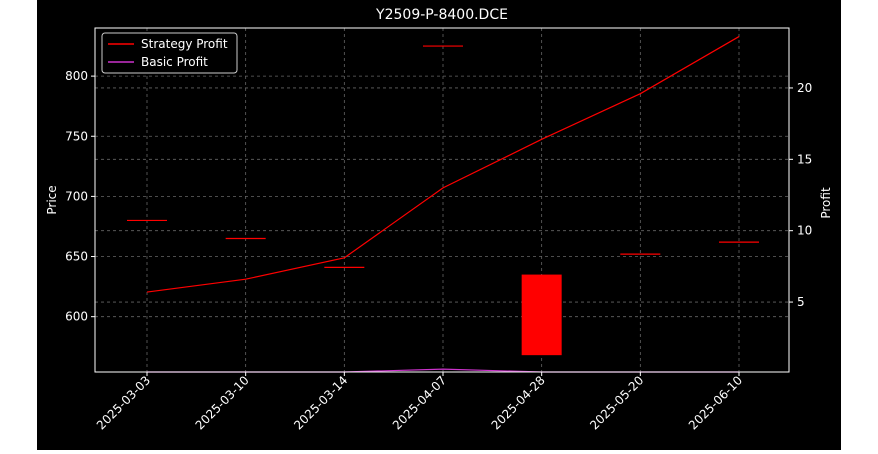  Describe the element at coordinates (616, 402) in the screenshot. I see `x-tick-label: 2025-05-20` at that location.